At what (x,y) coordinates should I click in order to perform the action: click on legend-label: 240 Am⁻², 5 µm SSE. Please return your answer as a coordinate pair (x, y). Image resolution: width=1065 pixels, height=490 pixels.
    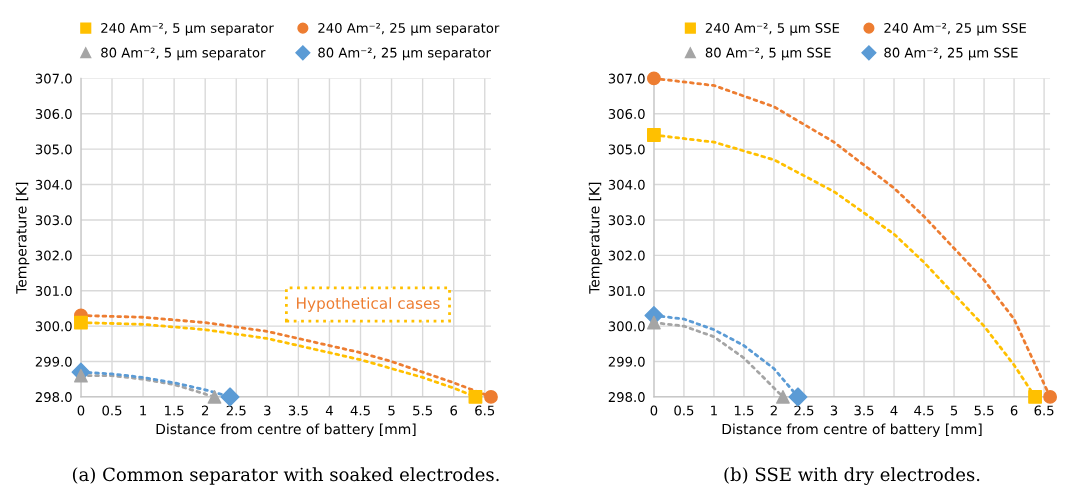
    Looking at the image, I should click on (772, 29).